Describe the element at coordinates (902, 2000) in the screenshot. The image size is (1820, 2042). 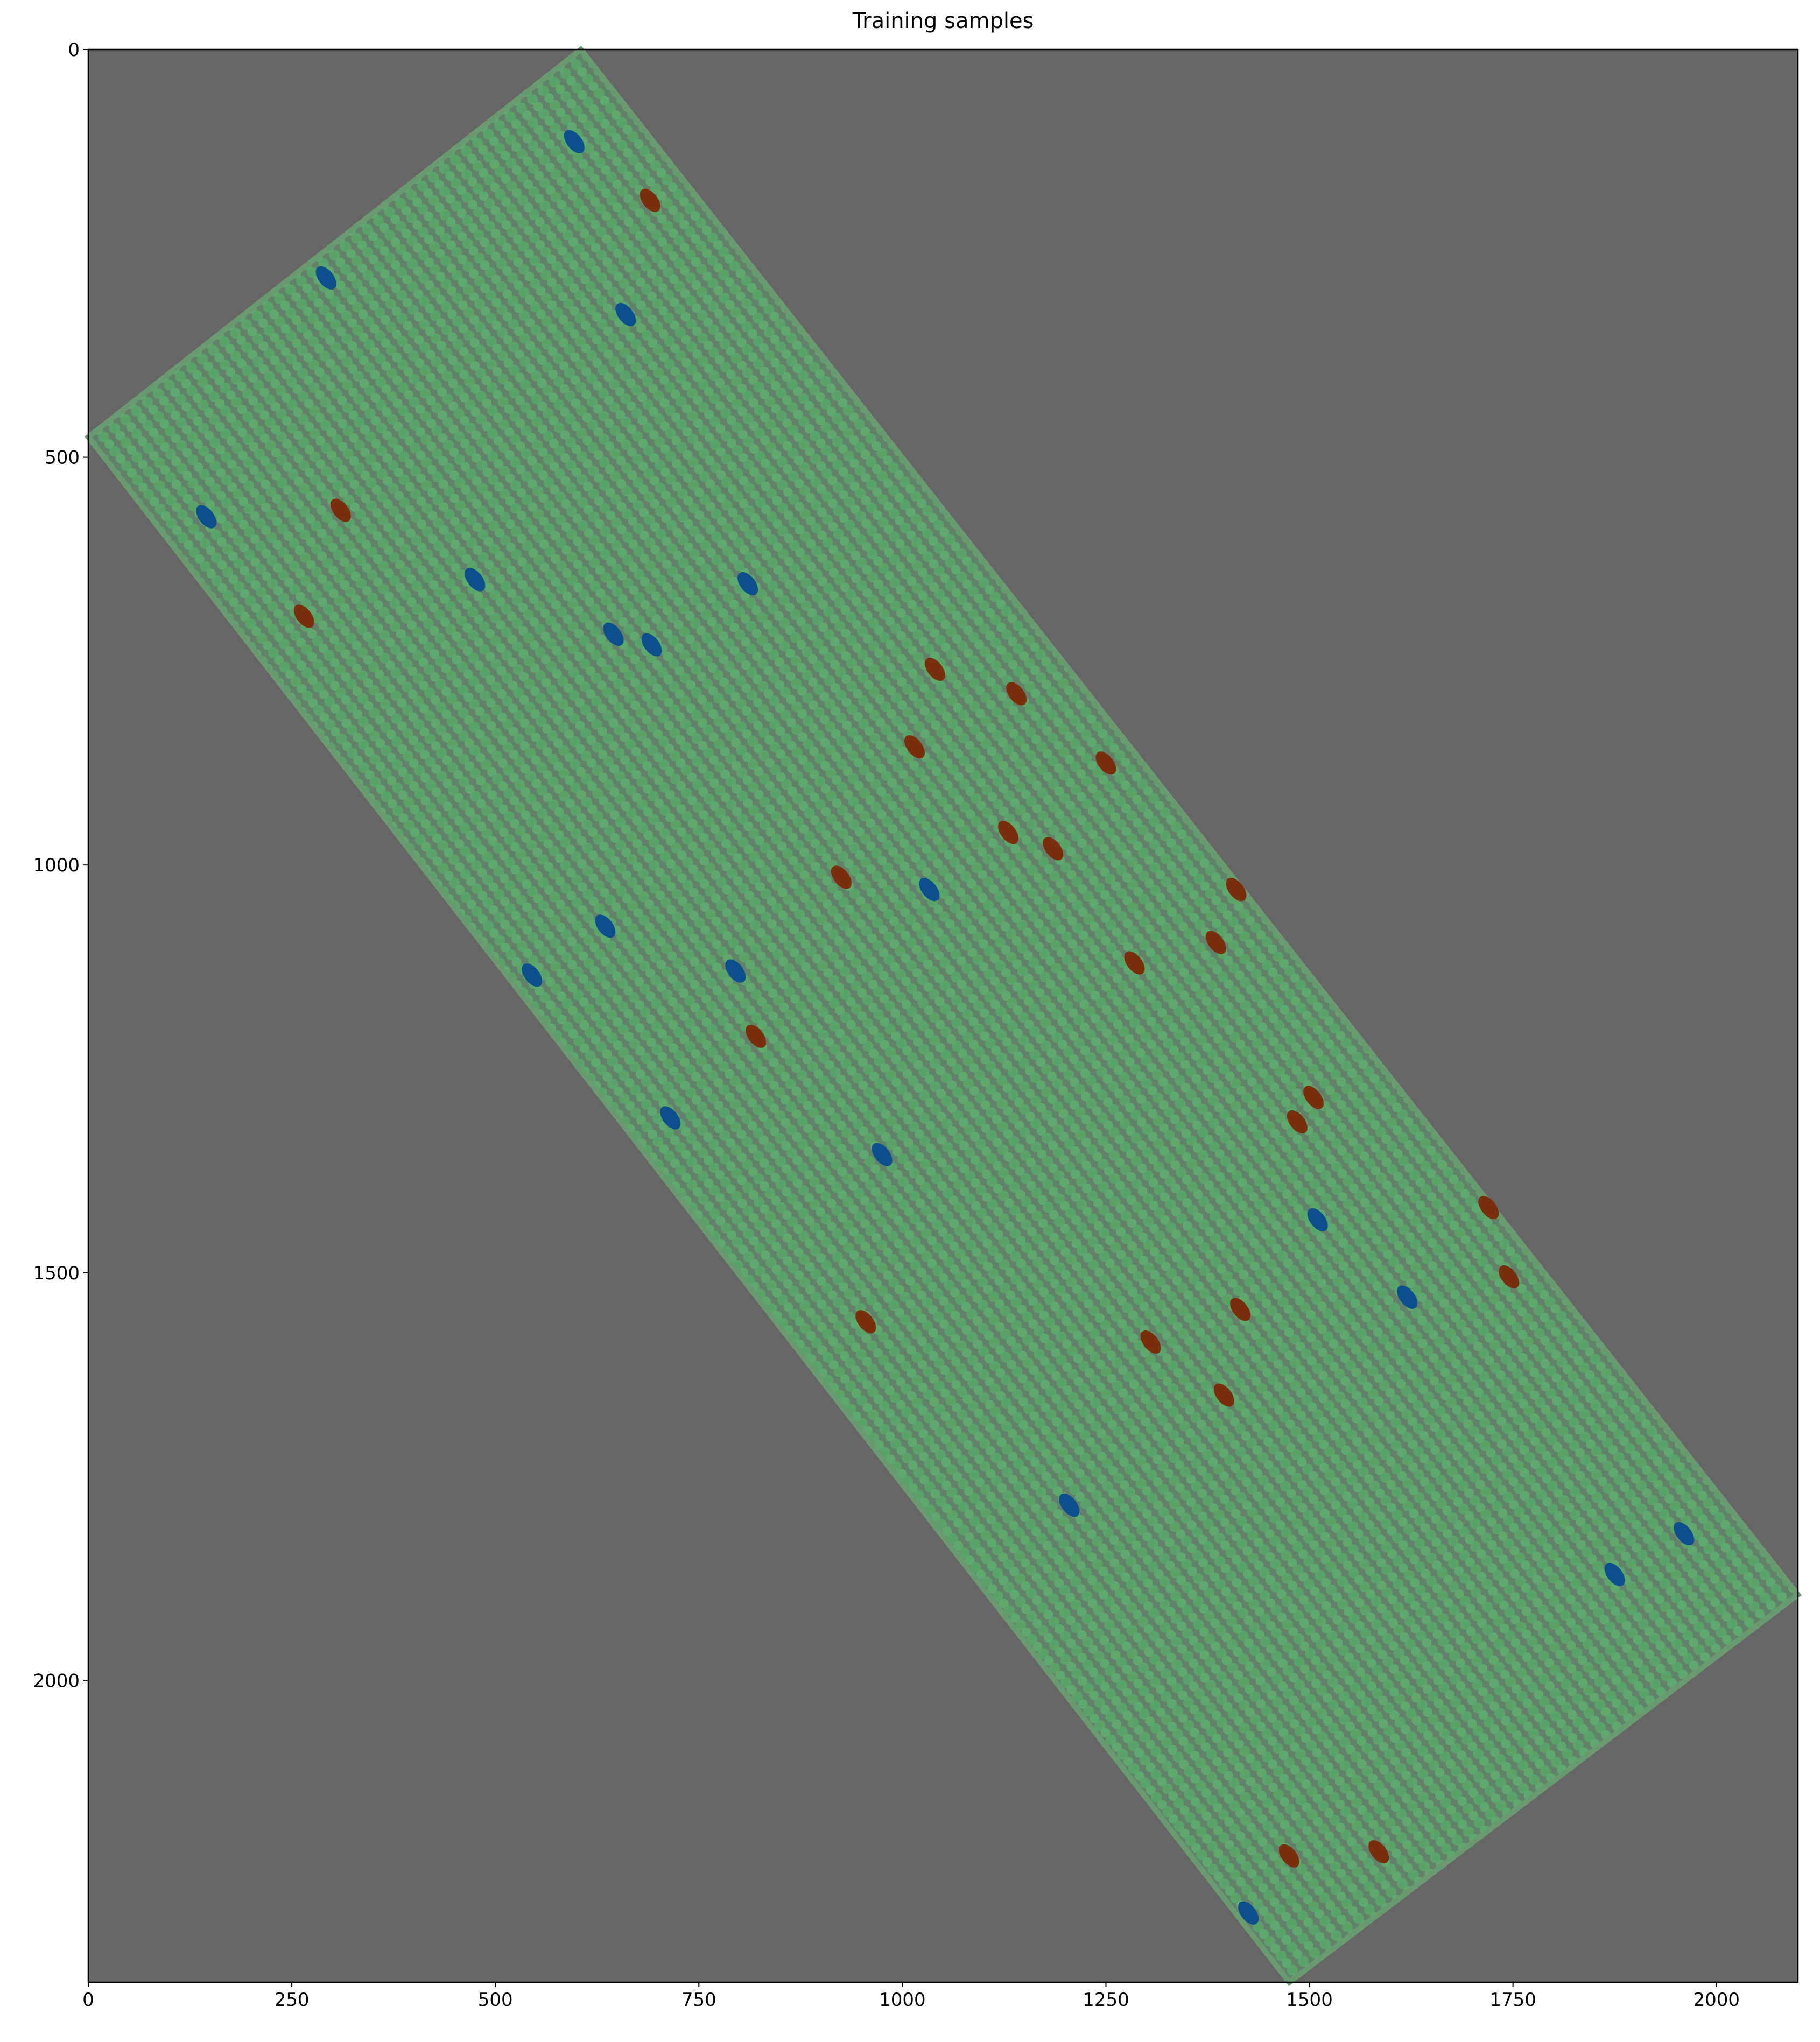
I see `x-tick-label: 1000` at that location.